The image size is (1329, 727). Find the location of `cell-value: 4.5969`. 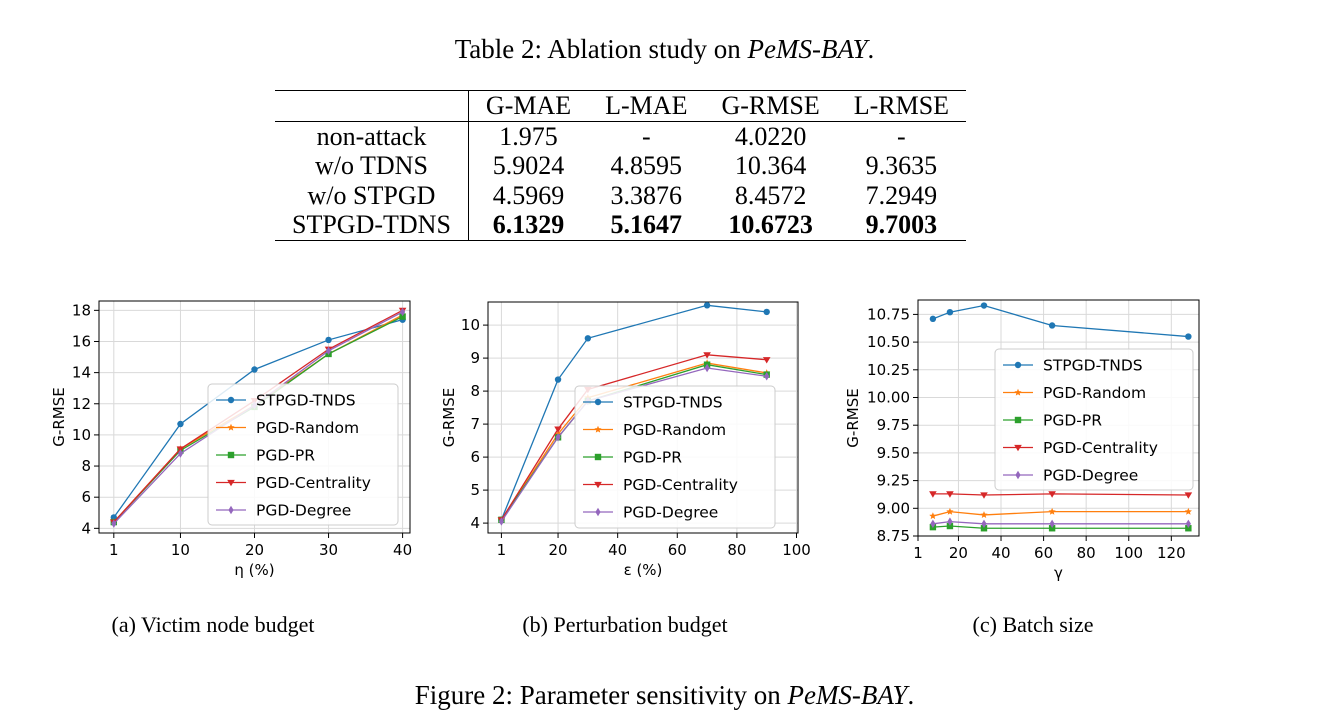

cell-value: 4.5969 is located at coordinates (528, 195).